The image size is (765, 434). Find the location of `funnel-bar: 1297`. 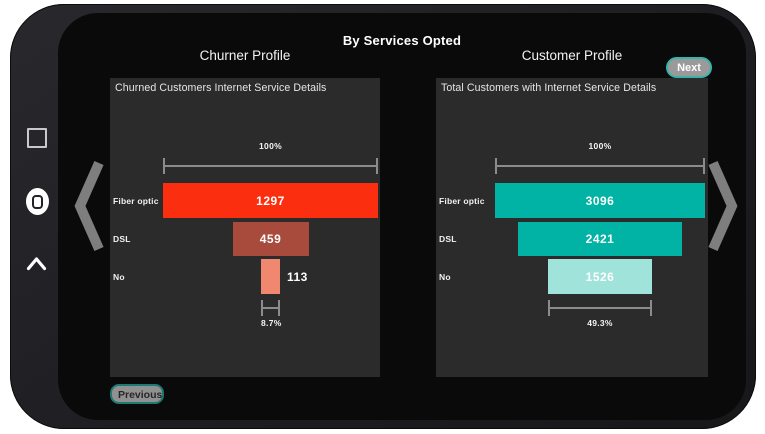

funnel-bar: 1297 is located at coordinates (270, 200).